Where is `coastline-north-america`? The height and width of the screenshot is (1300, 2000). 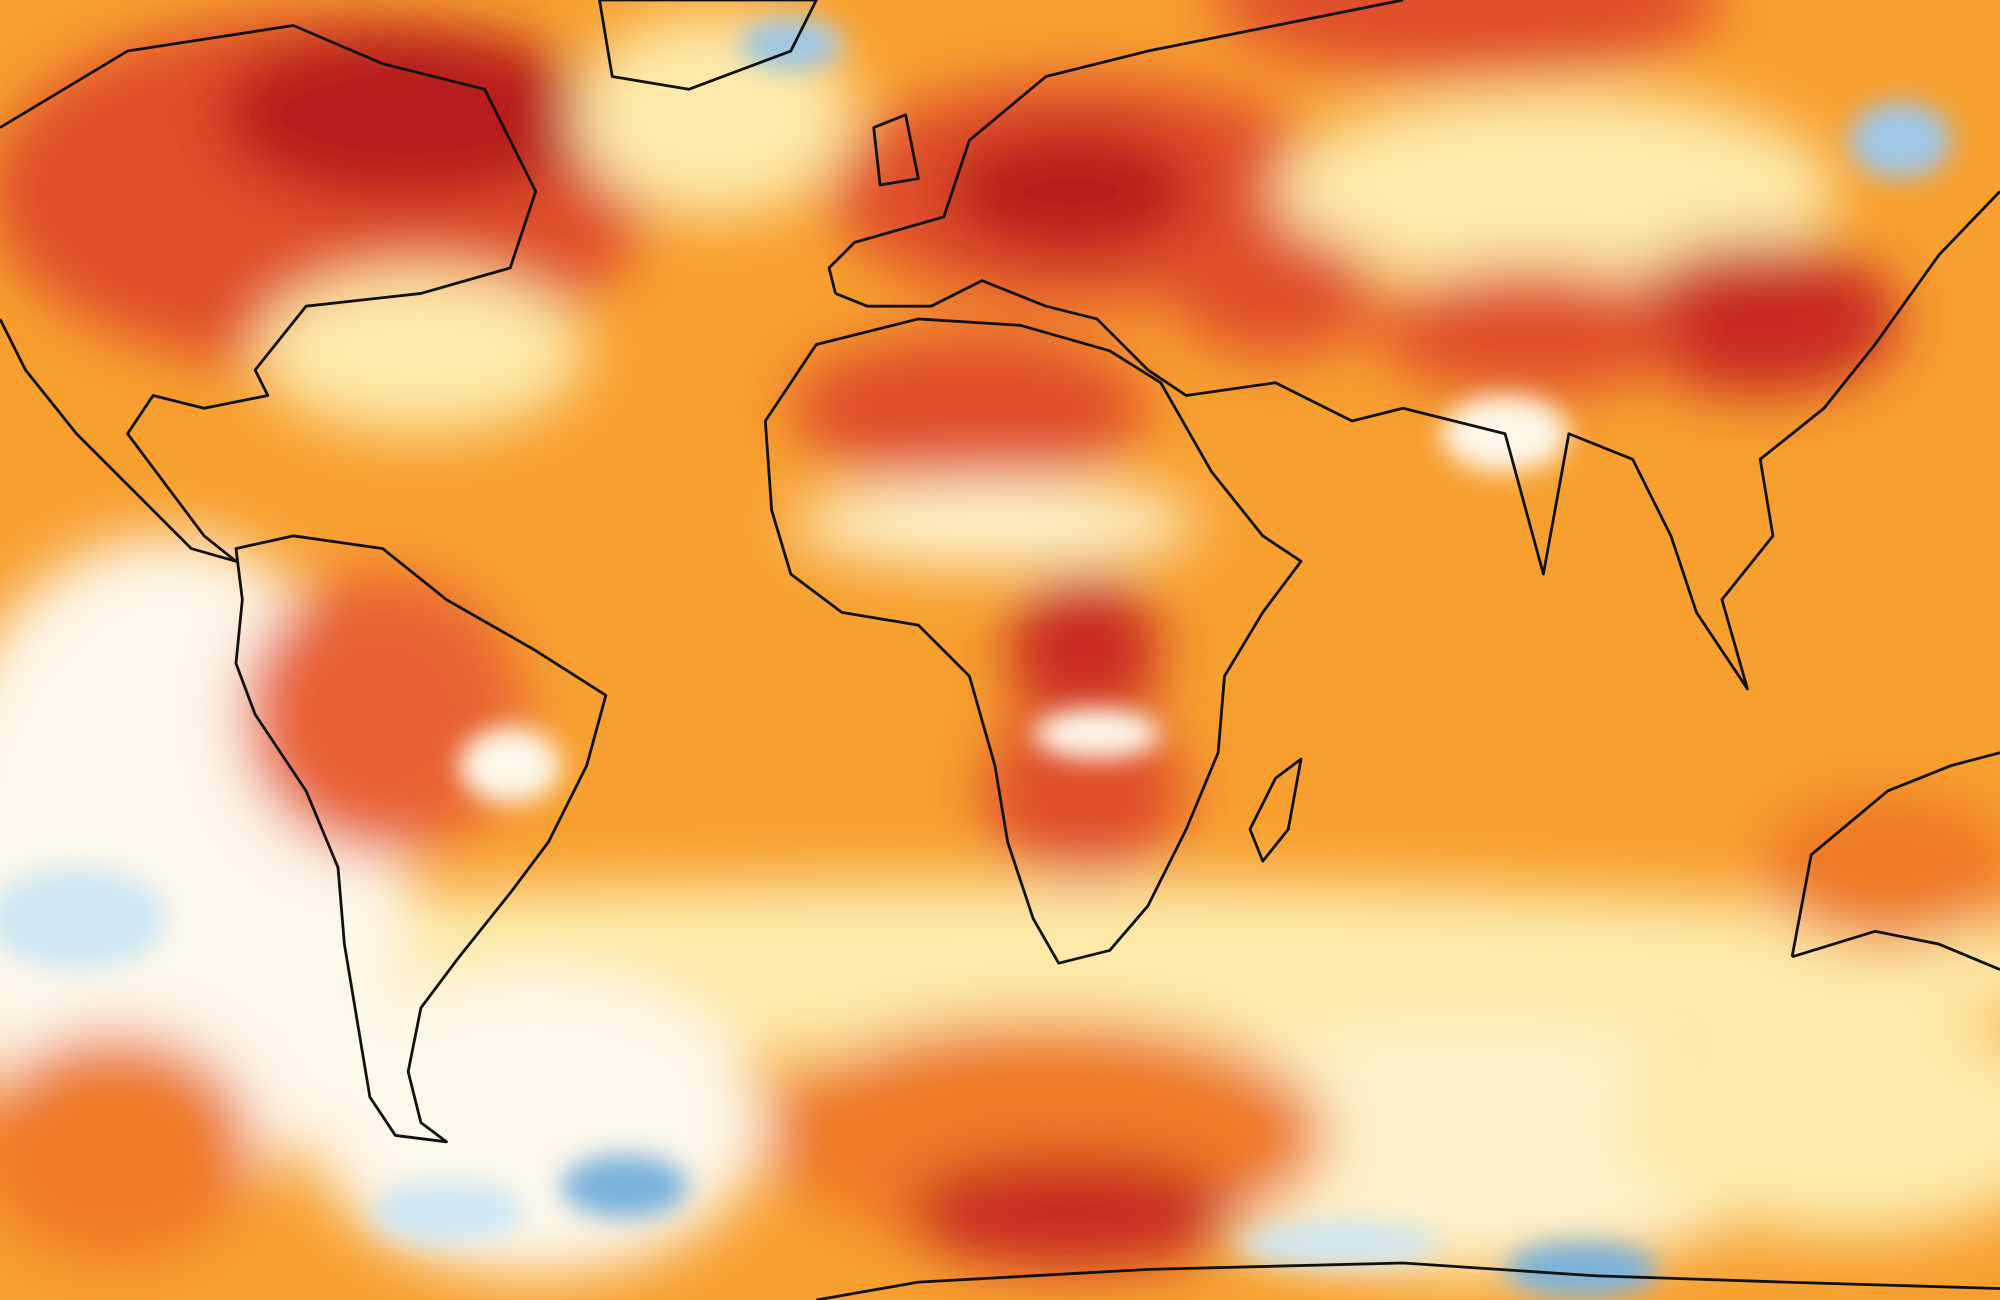 coastline-north-america is located at coordinates (269, 293).